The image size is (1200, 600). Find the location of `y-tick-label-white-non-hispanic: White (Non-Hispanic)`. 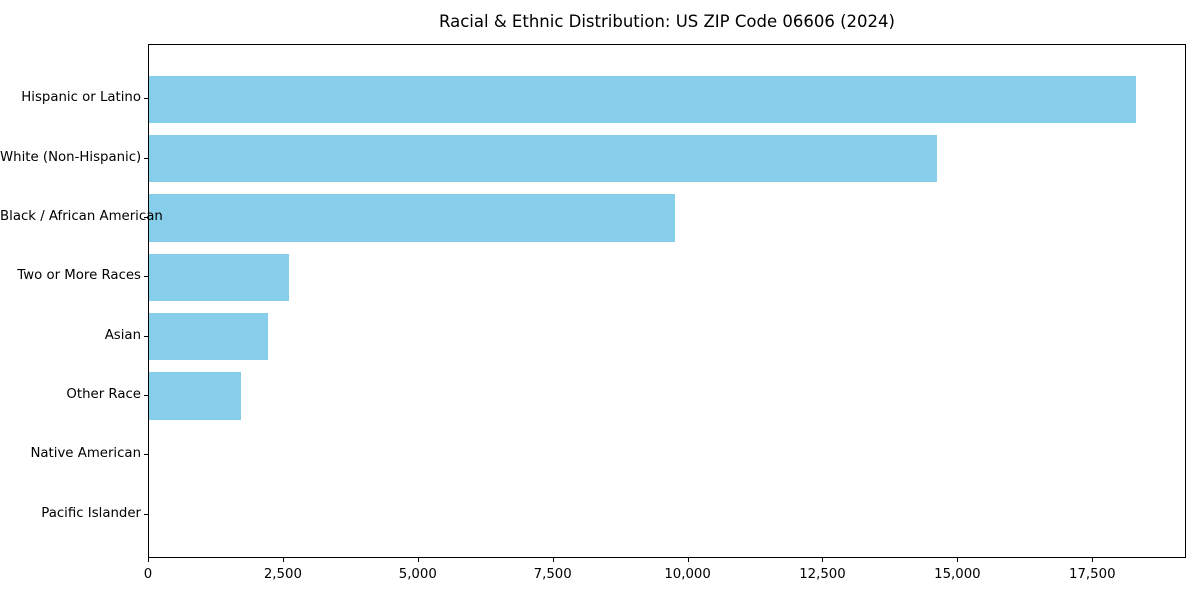

y-tick-label-white-non-hispanic: White (Non-Hispanic) is located at coordinates (71, 157).